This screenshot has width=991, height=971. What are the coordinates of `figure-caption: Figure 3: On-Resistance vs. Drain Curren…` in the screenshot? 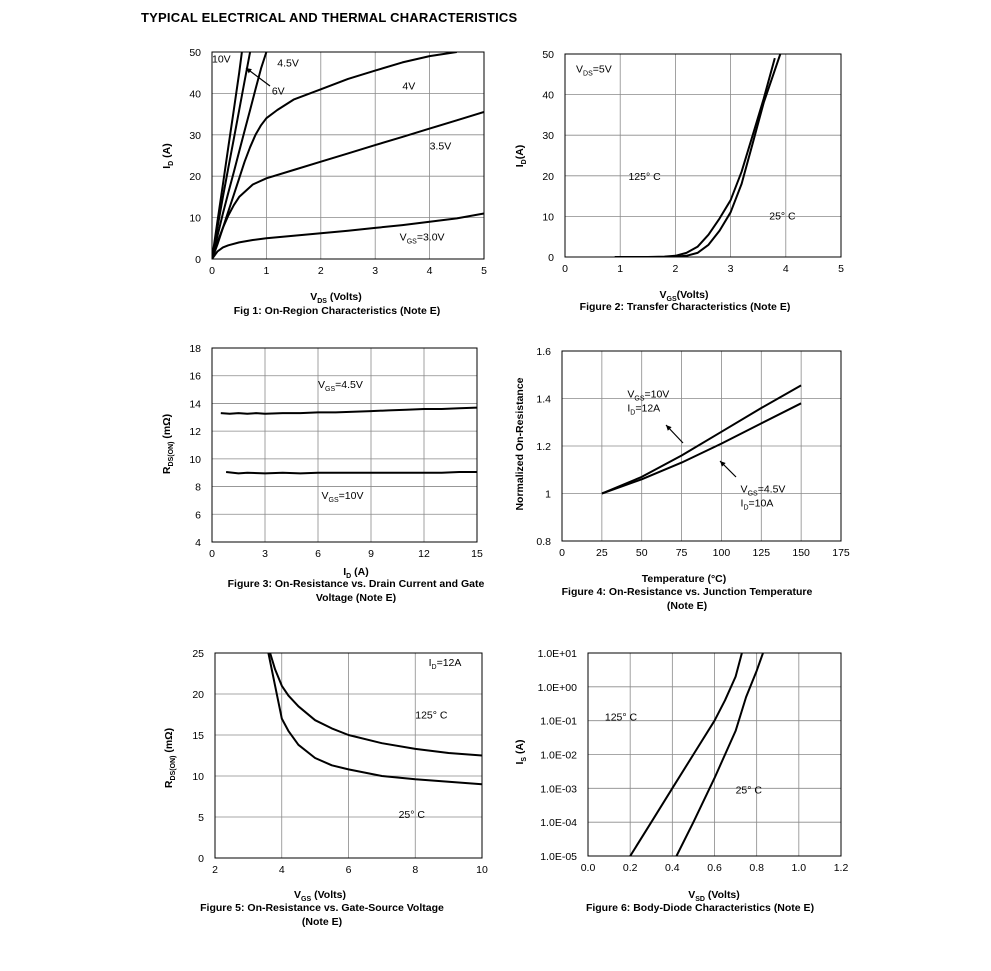 It's located at (356, 584).